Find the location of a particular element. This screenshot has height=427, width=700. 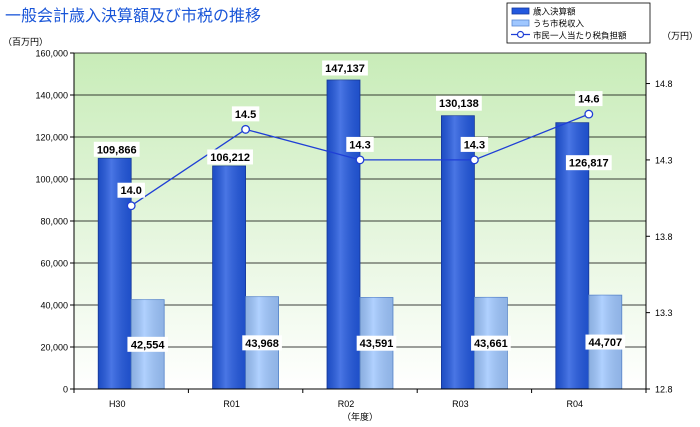

data-label-tax-burden-r02: 14.3 is located at coordinates (360, 144).